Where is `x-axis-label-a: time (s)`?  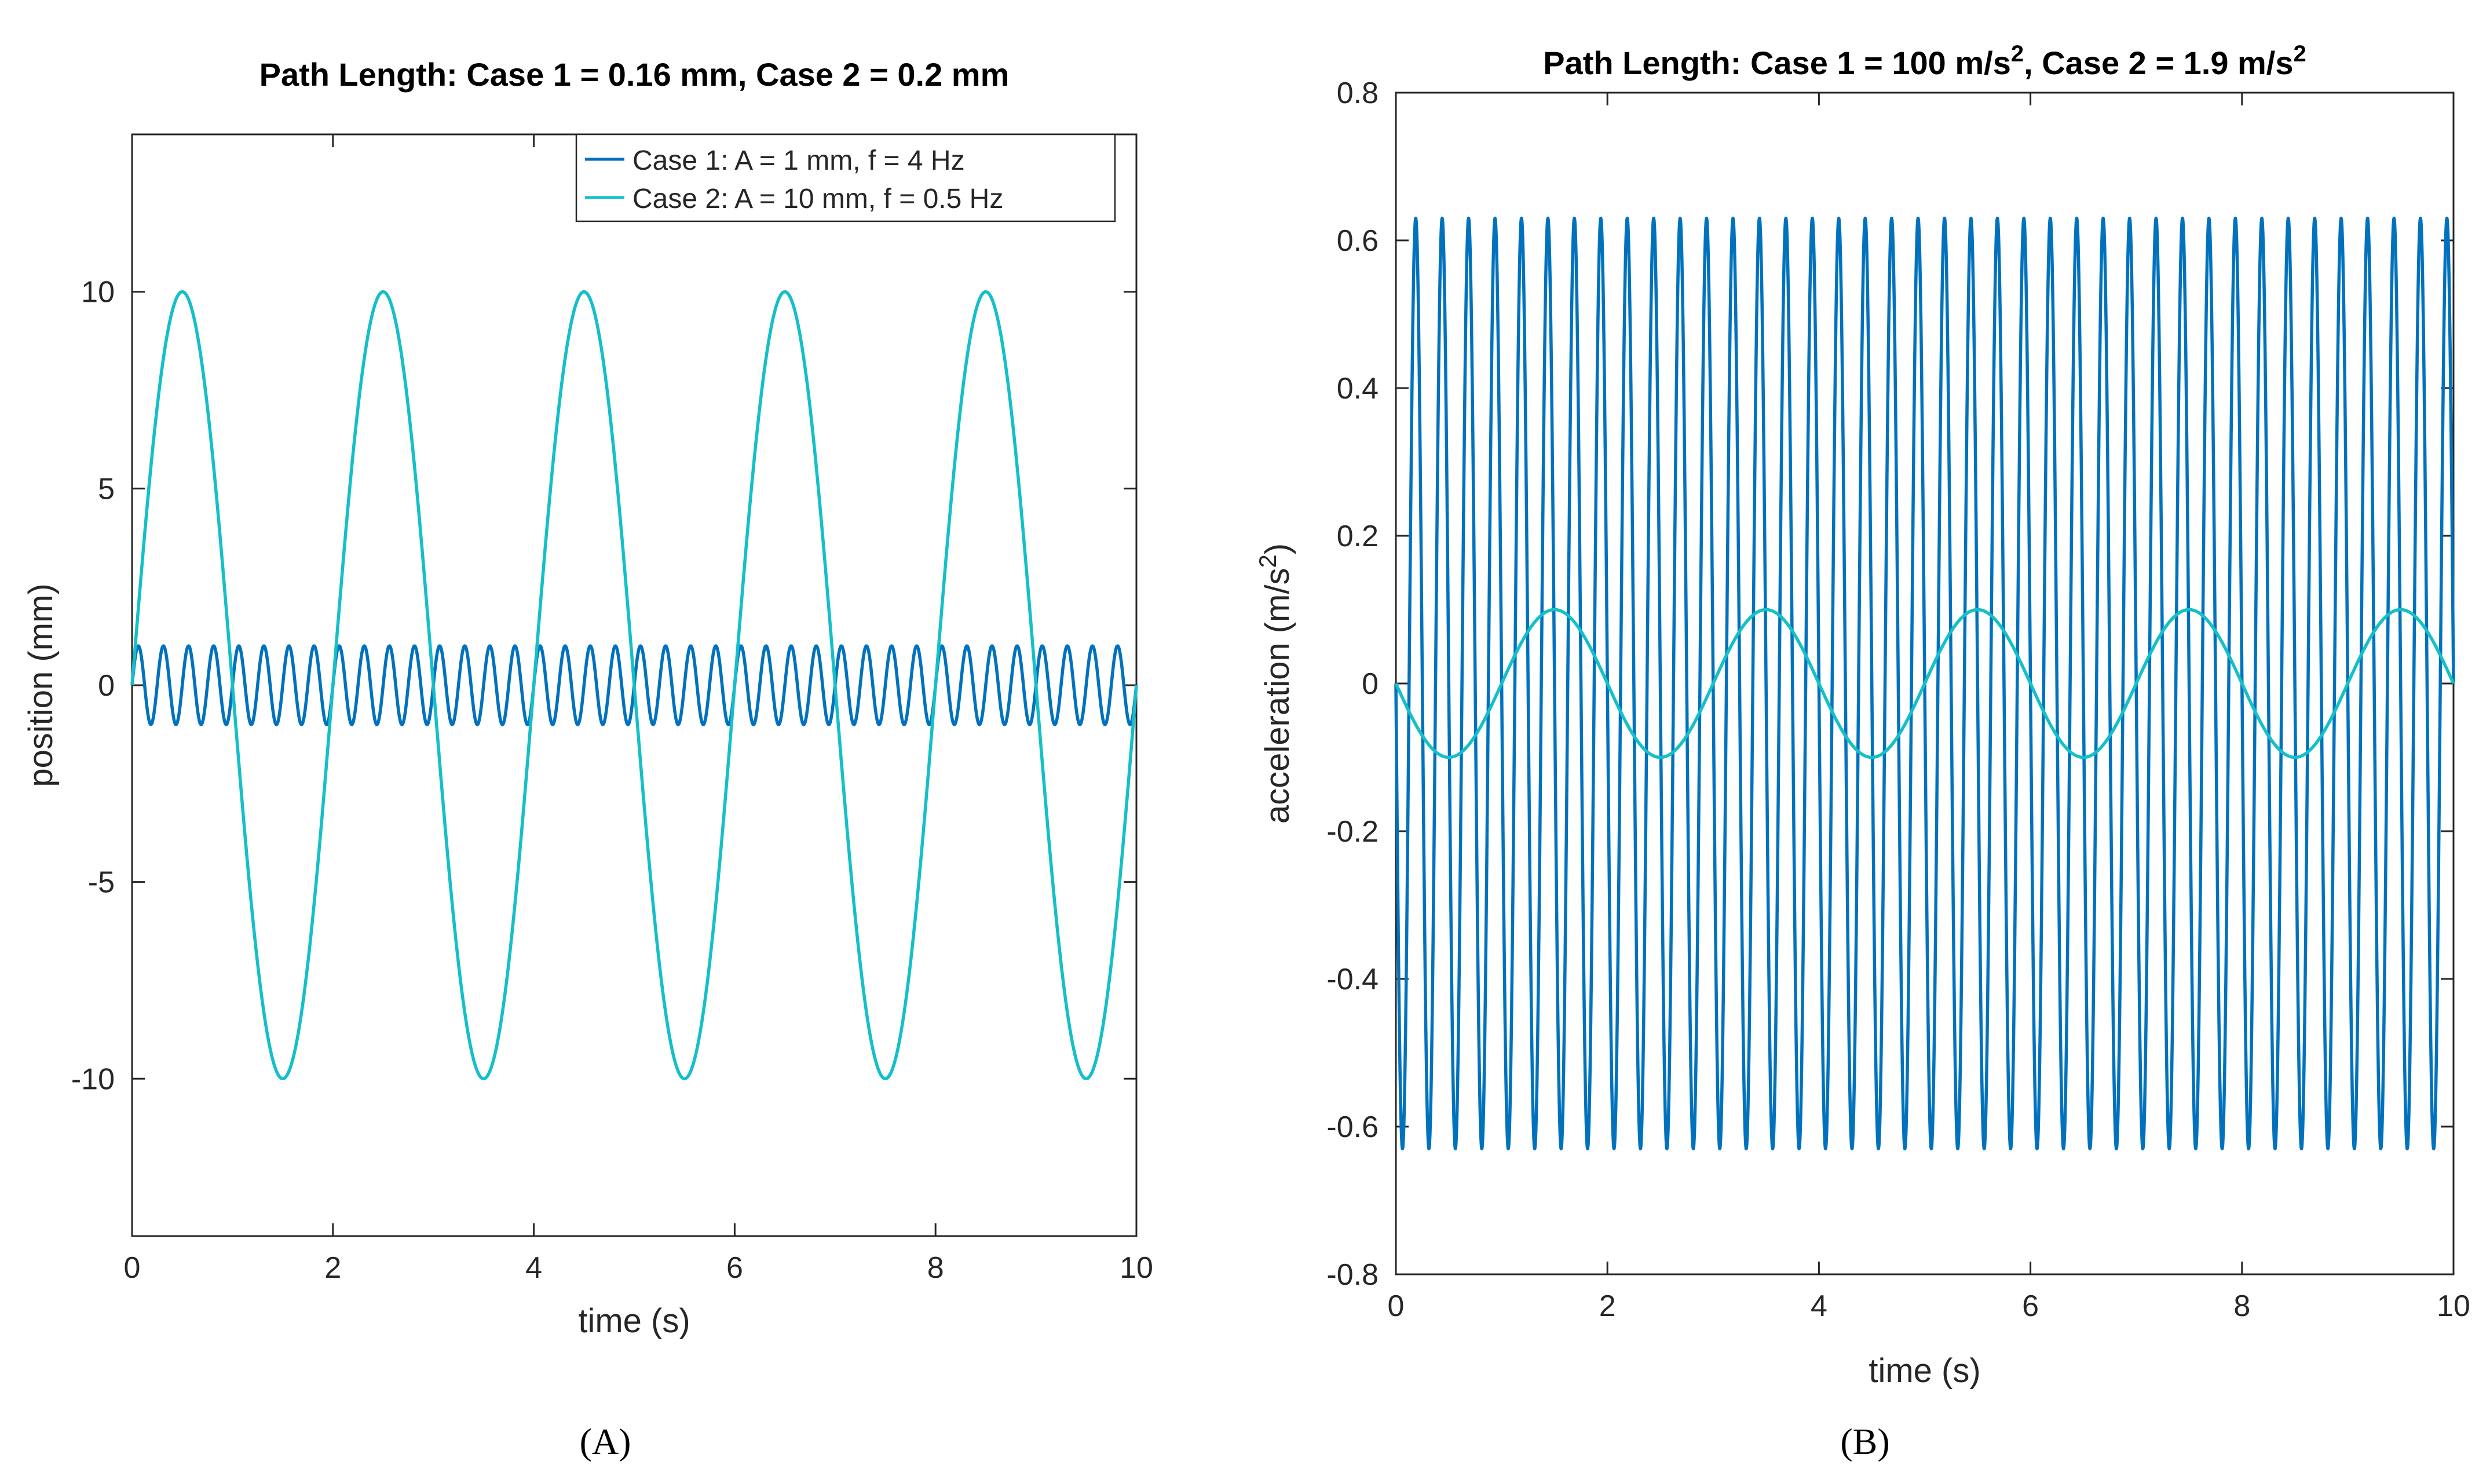 x-axis-label-a: time (s) is located at coordinates (634, 1321).